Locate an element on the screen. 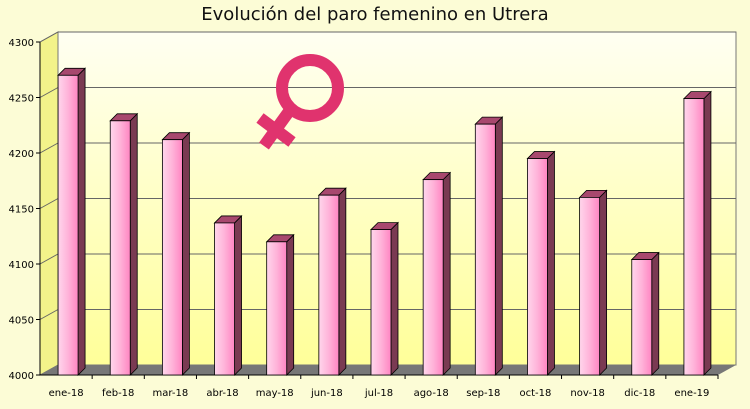 The image size is (750, 409). x-tick-label: jul-18 is located at coordinates (378, 393).